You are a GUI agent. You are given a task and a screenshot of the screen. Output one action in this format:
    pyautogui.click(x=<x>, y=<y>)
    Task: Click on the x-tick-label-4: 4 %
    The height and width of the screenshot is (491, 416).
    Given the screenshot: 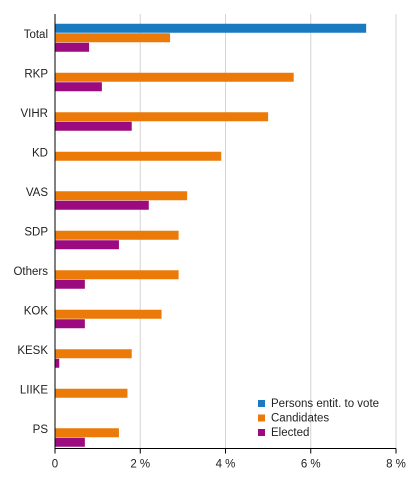 What is the action you would take?
    pyautogui.click(x=226, y=465)
    